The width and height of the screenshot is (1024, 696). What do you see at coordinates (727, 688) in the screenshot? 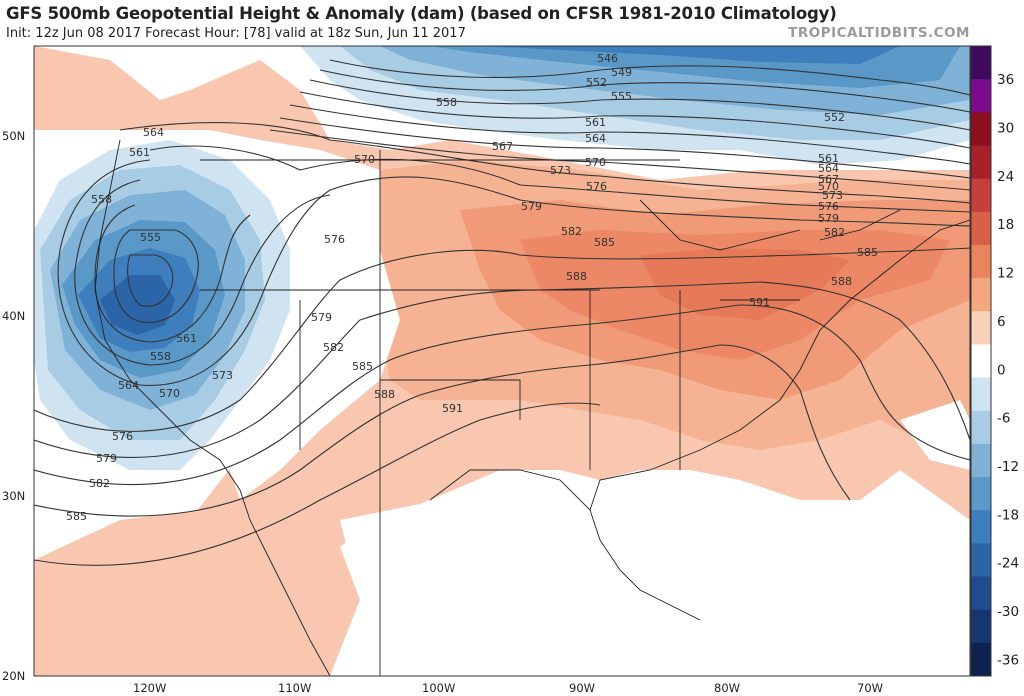
I see `lon-label-80w: 80W` at bounding box center [727, 688].